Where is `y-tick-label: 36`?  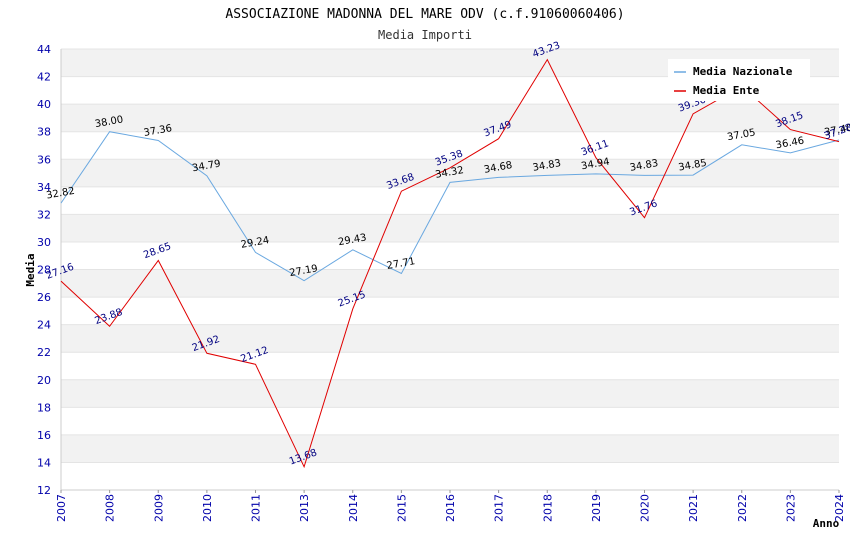
y-tick-label: 36 is located at coordinates (44, 159).